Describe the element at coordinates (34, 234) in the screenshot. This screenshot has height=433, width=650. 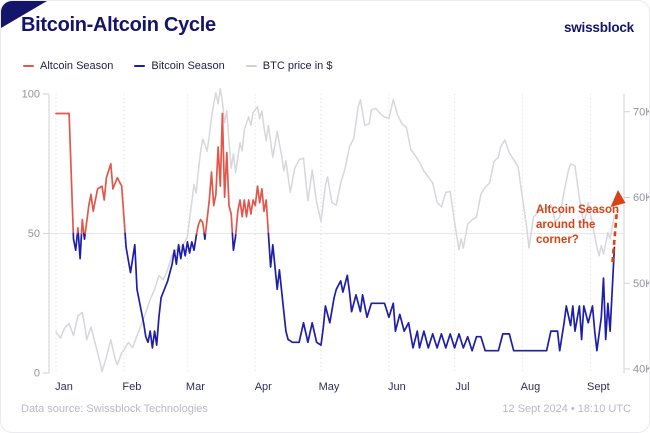
I see `left-axis-tick-label: 50` at that location.